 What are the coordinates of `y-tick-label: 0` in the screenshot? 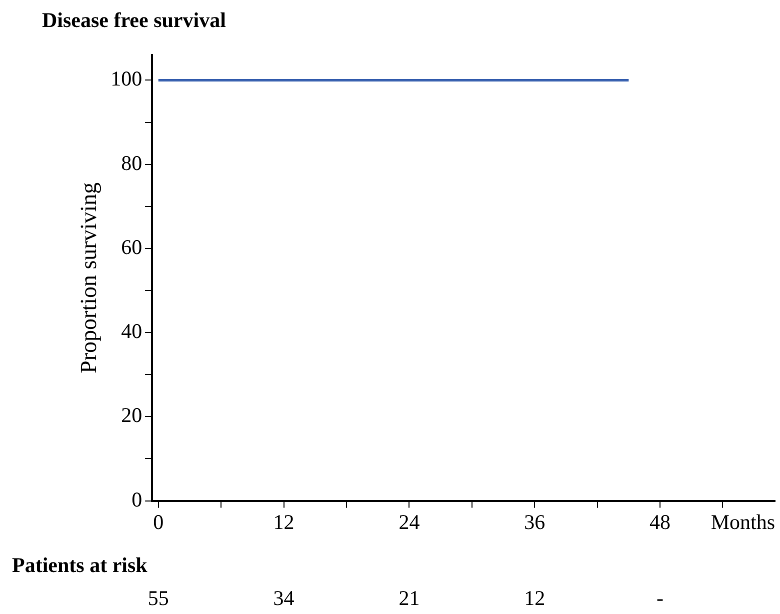 It's located at (137, 499).